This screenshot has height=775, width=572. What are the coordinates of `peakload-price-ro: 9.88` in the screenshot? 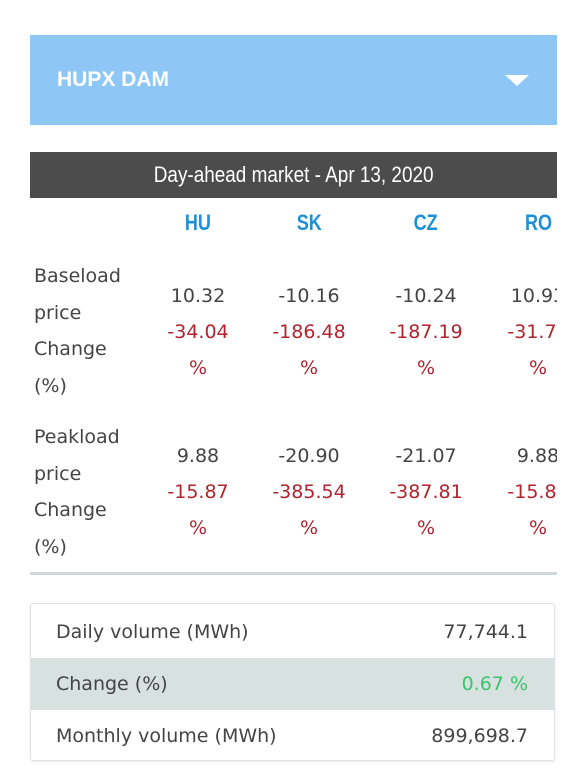 It's located at (536, 456).